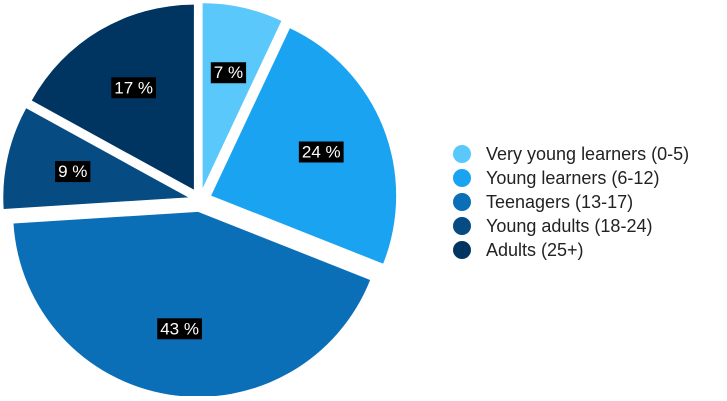 This screenshot has width=727, height=401. I want to click on legend-item-very-young-learners-0-5: Very young learners (0-5), so click(571, 154).